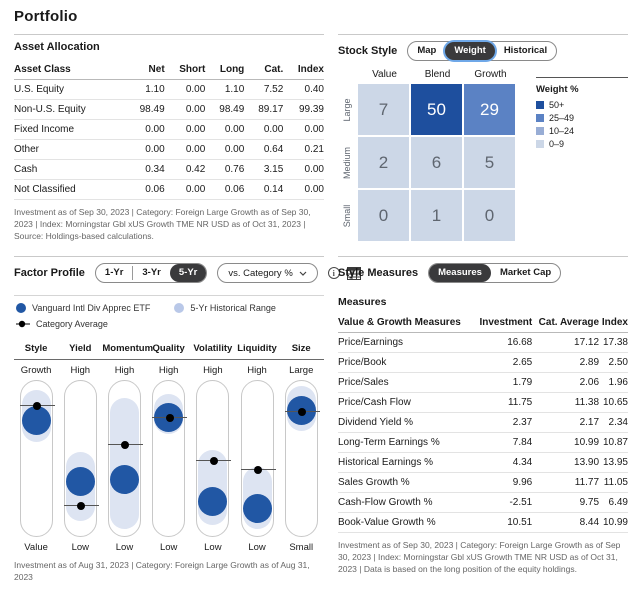 The width and height of the screenshot is (640, 591). What do you see at coordinates (49, 273) in the screenshot?
I see `factor-profile-title: Factor Profile` at bounding box center [49, 273].